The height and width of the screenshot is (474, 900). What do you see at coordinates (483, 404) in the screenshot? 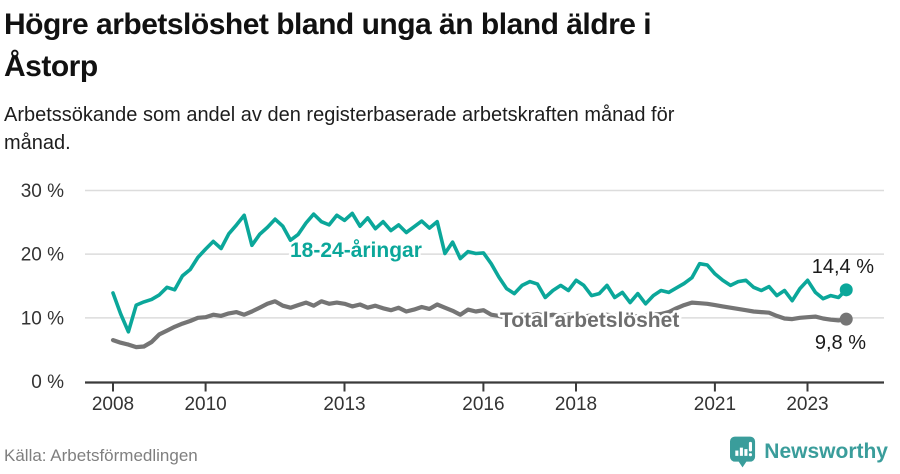
I see `x-tick-label-2016: 2016` at bounding box center [483, 404].